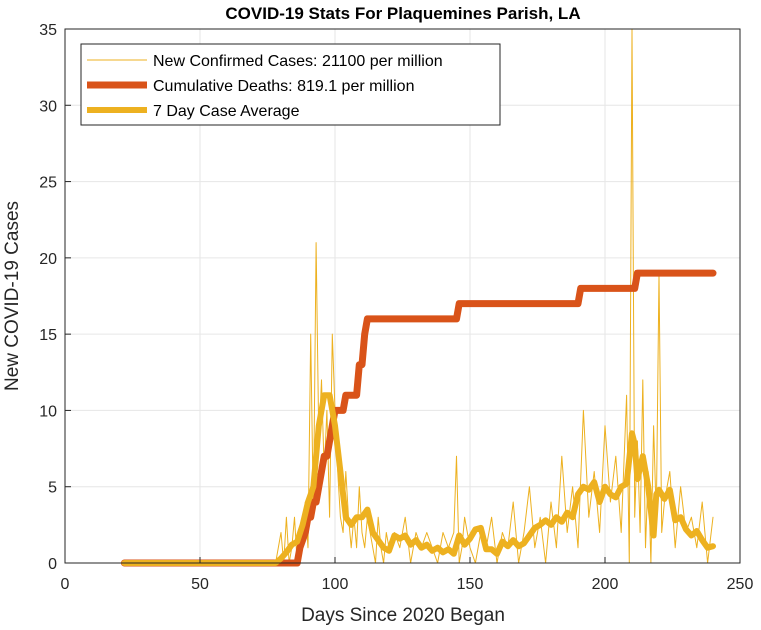 The image size is (761, 630). Describe the element at coordinates (226, 111) in the screenshot. I see `legend-label-7-day-average: 7 Day Case Average` at that location.